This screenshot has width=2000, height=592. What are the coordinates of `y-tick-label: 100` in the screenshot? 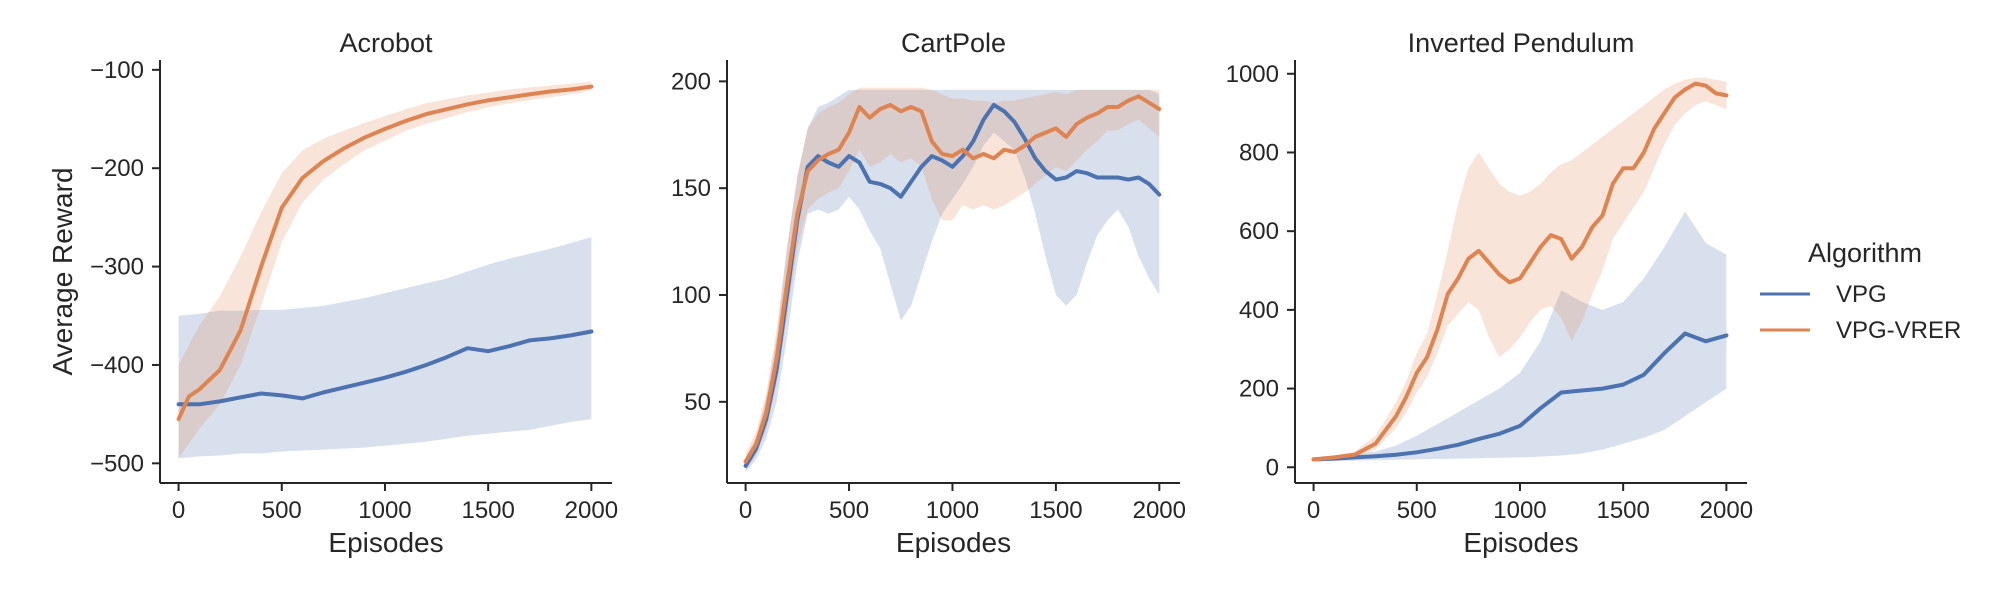 It's located at (691, 295).